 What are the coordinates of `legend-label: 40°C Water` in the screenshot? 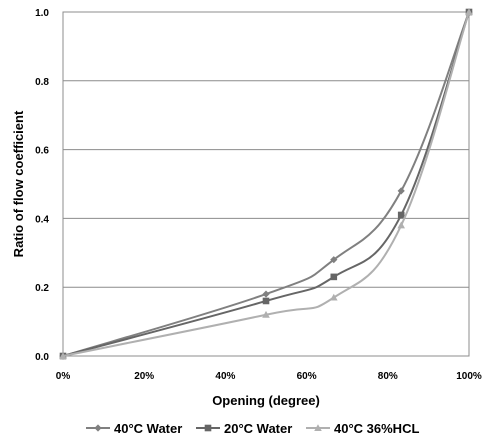 It's located at (148, 428).